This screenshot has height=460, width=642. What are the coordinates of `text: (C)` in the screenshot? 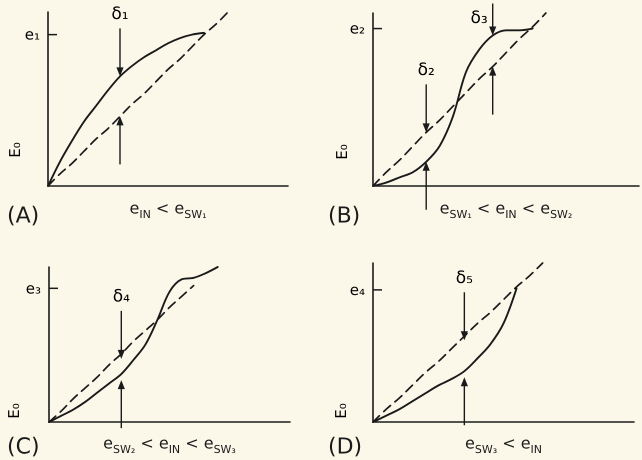 It's located at (23, 447).